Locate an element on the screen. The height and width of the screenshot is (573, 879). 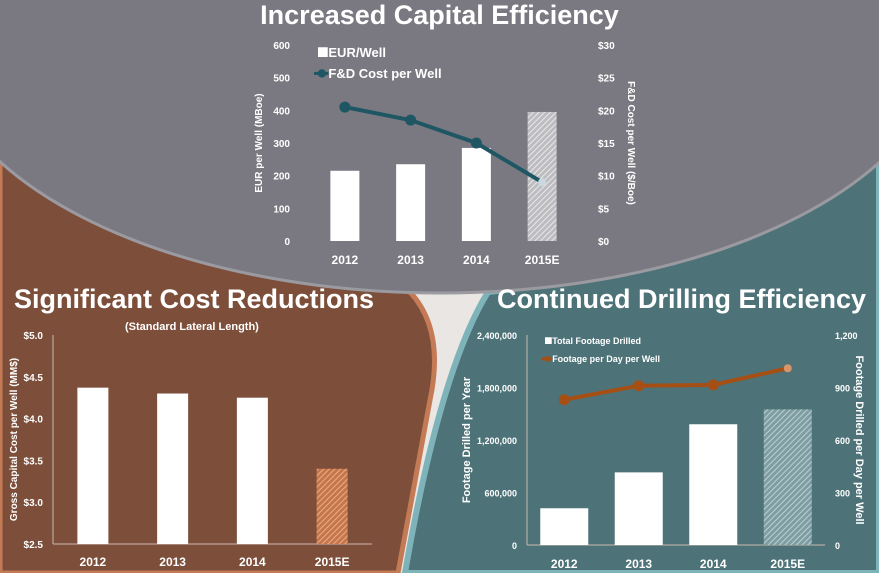
left-y-tick-label: $3.0 is located at coordinates (34, 503).